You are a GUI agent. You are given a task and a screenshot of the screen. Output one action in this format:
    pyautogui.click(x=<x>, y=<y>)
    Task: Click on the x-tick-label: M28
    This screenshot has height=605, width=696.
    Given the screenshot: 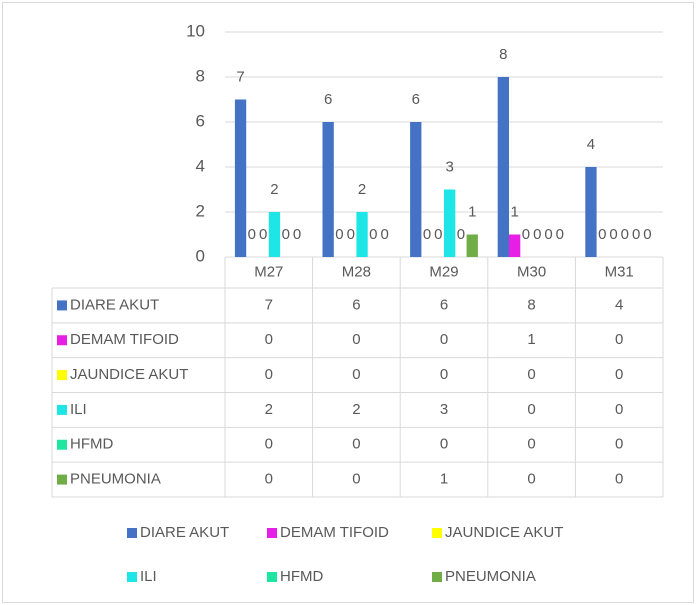 What is the action you would take?
    pyautogui.click(x=356, y=271)
    